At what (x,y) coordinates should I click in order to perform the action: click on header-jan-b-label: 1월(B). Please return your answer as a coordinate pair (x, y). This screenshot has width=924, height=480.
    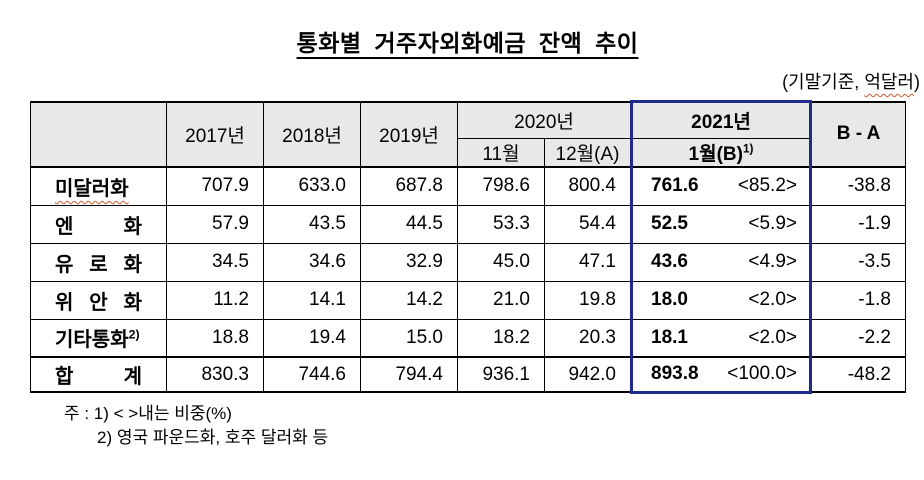
    Looking at the image, I should click on (715, 154).